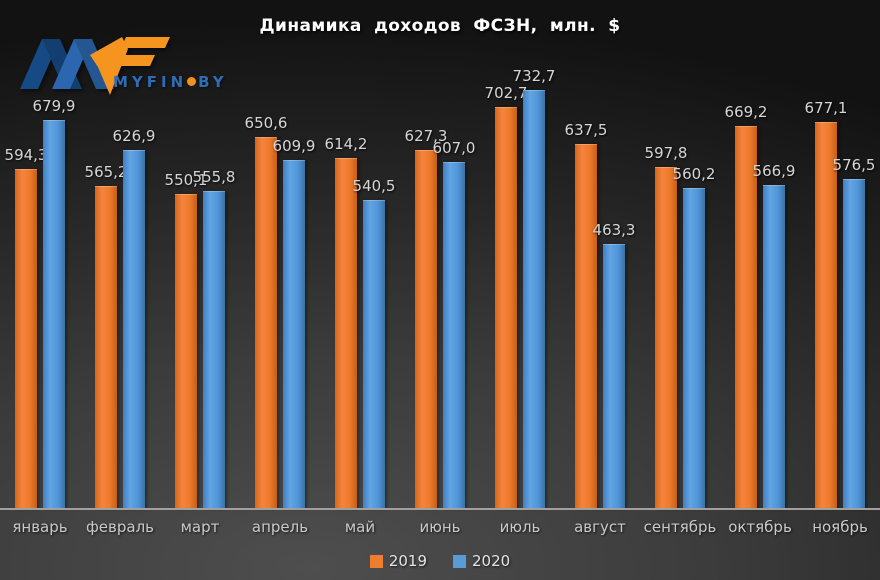 This screenshot has width=880, height=580. Describe the element at coordinates (150, 82) in the screenshot. I see `logo-text-main: MYFIN` at that location.